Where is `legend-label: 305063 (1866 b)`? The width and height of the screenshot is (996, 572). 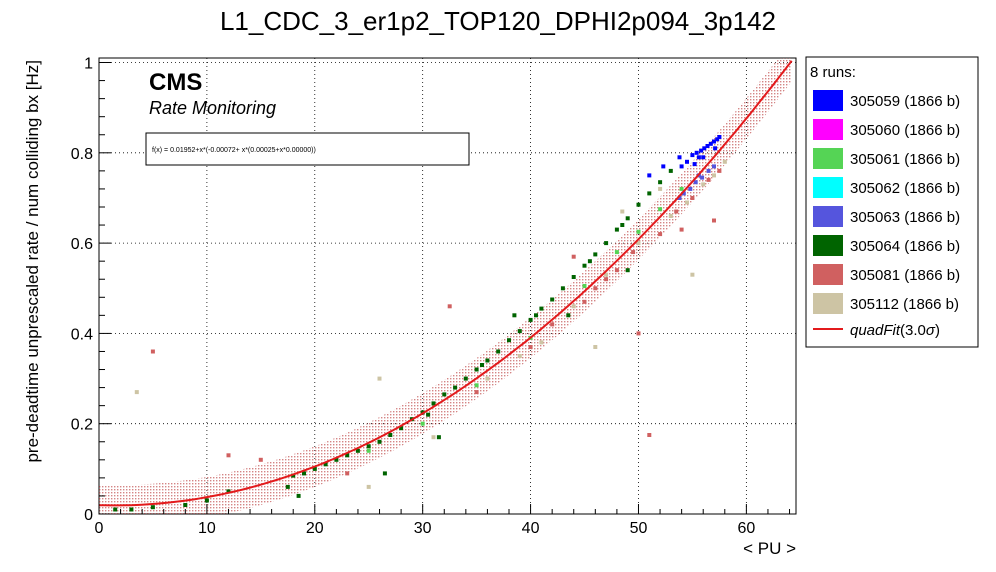
legend-label: 305063 (1866 b) is located at coordinates (905, 217).